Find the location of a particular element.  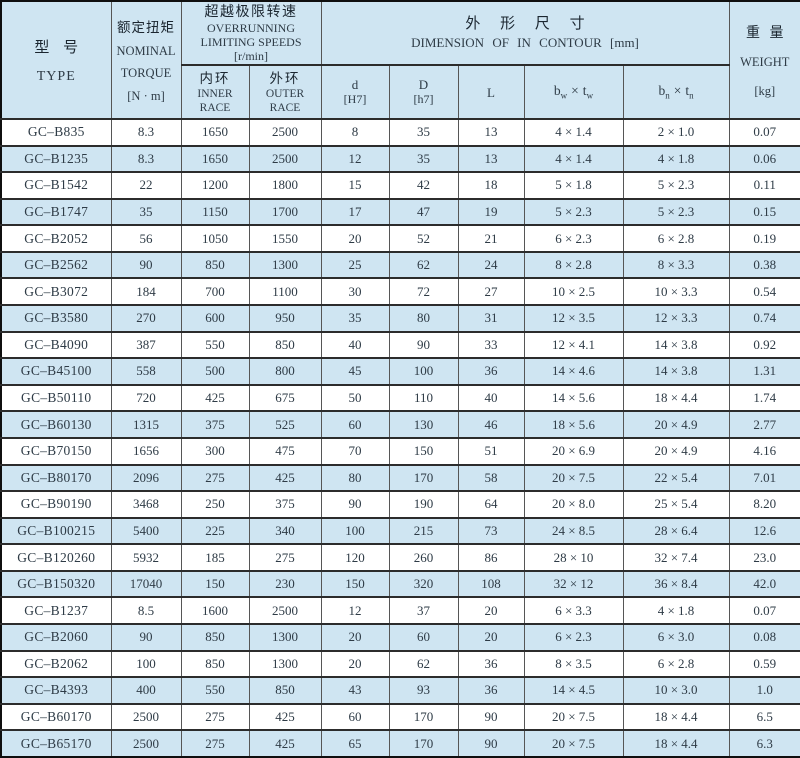

torque-cell: 1656 is located at coordinates (146, 451).